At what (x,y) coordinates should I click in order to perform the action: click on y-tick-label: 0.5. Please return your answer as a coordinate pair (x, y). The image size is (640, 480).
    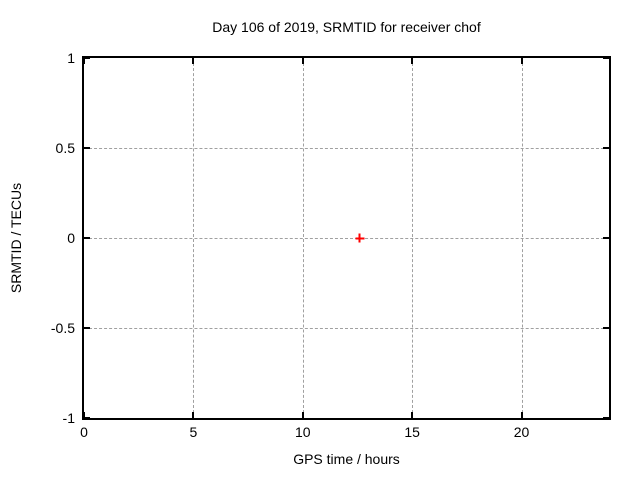
    Looking at the image, I should click on (65, 148).